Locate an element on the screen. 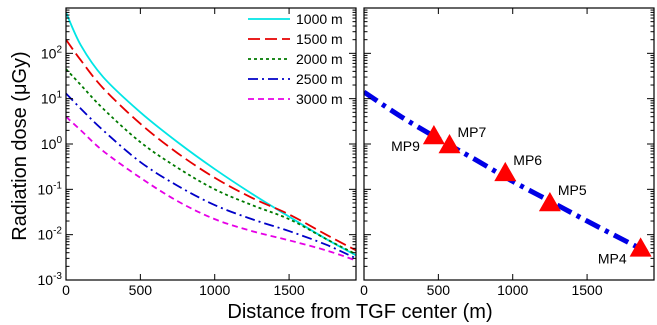 Image resolution: width=657 pixels, height=325 pixels. marker-label-MP5: MP5 is located at coordinates (572, 190).